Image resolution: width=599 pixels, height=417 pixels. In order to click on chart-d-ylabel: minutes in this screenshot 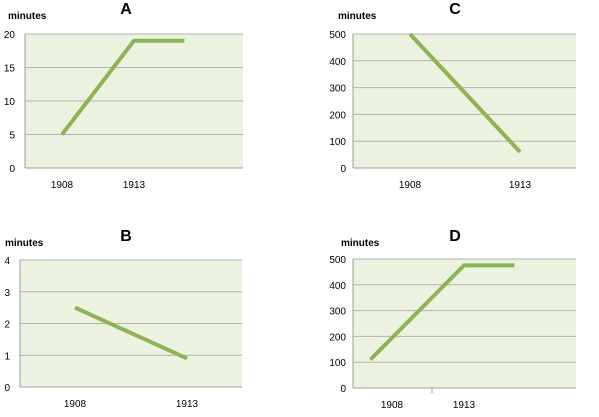, I will do `click(360, 243)`.